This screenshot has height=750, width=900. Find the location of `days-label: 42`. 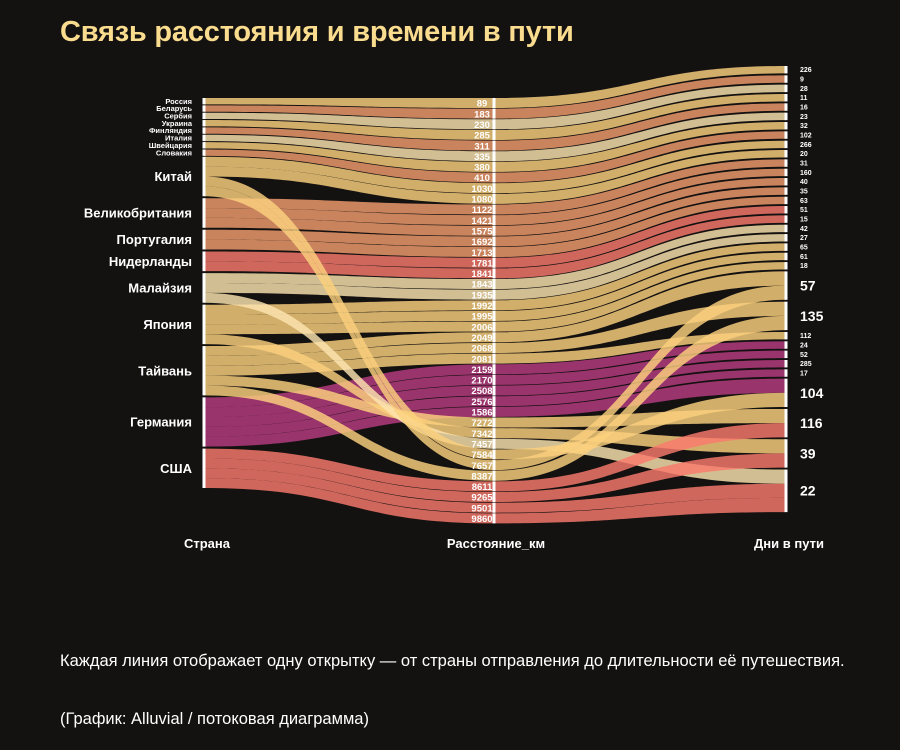

days-label: 42 is located at coordinates (804, 229).